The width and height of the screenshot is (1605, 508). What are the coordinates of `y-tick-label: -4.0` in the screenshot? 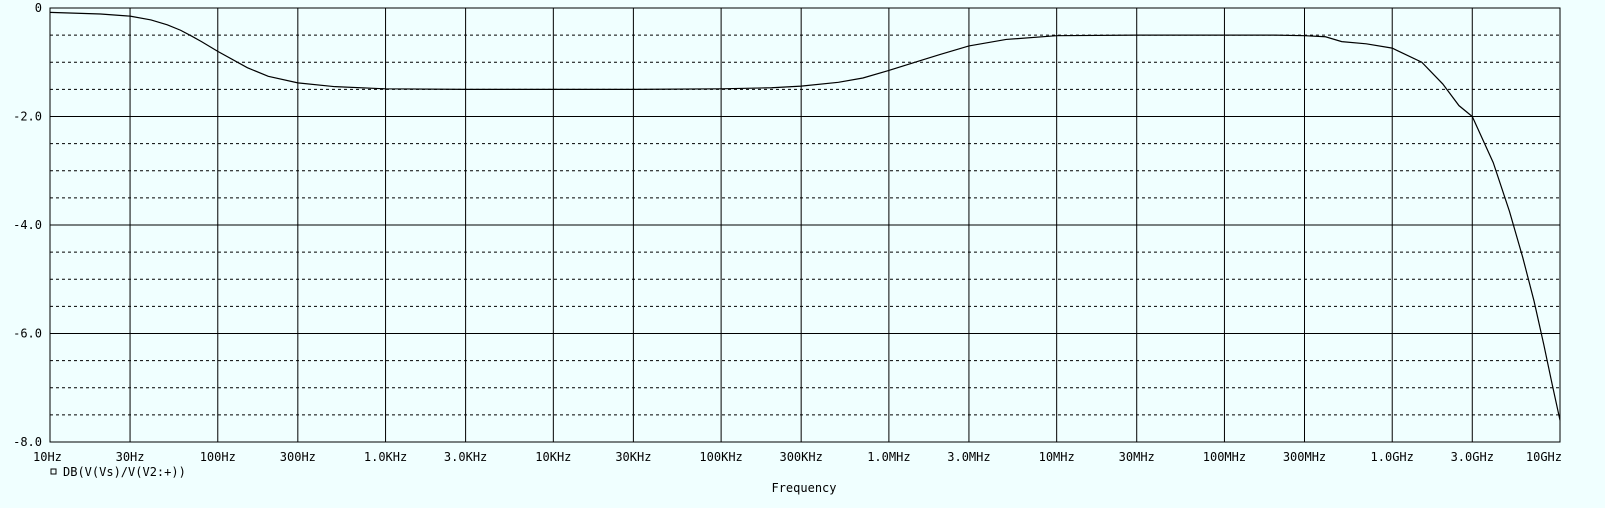 It's located at (27, 225).